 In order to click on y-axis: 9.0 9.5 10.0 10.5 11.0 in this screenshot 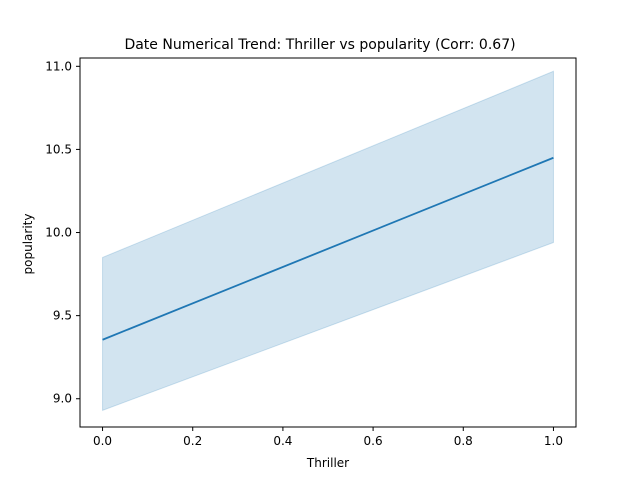, I will do `click(62, 232)`.